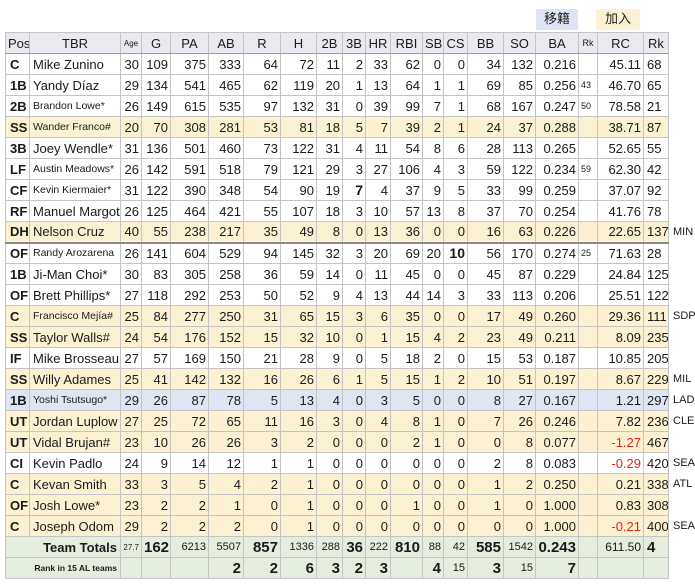  What do you see at coordinates (519, 316) in the screenshot?
I see `cell-so: 49` at bounding box center [519, 316].